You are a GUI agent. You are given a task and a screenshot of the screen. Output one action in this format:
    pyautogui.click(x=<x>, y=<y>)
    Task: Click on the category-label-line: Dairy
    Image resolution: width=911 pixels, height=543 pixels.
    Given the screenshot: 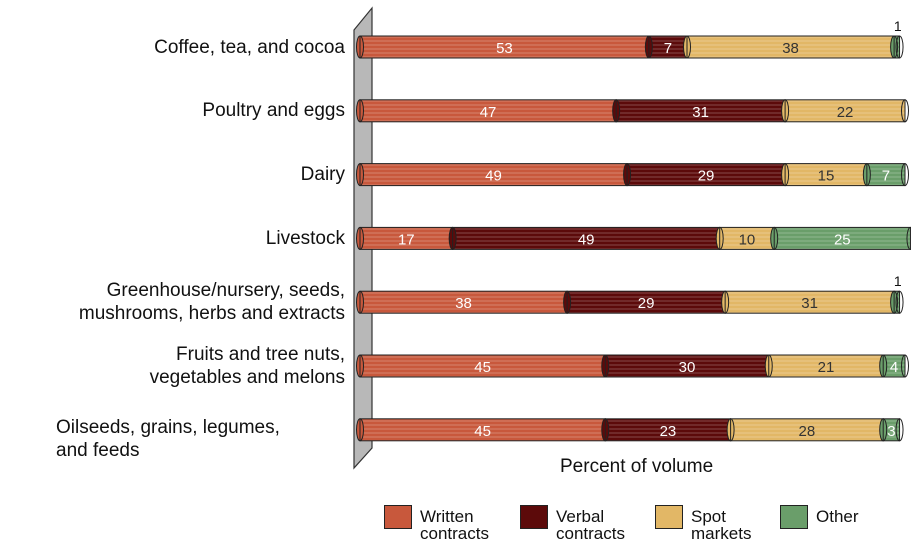 What is the action you would take?
    pyautogui.click(x=322, y=175)
    